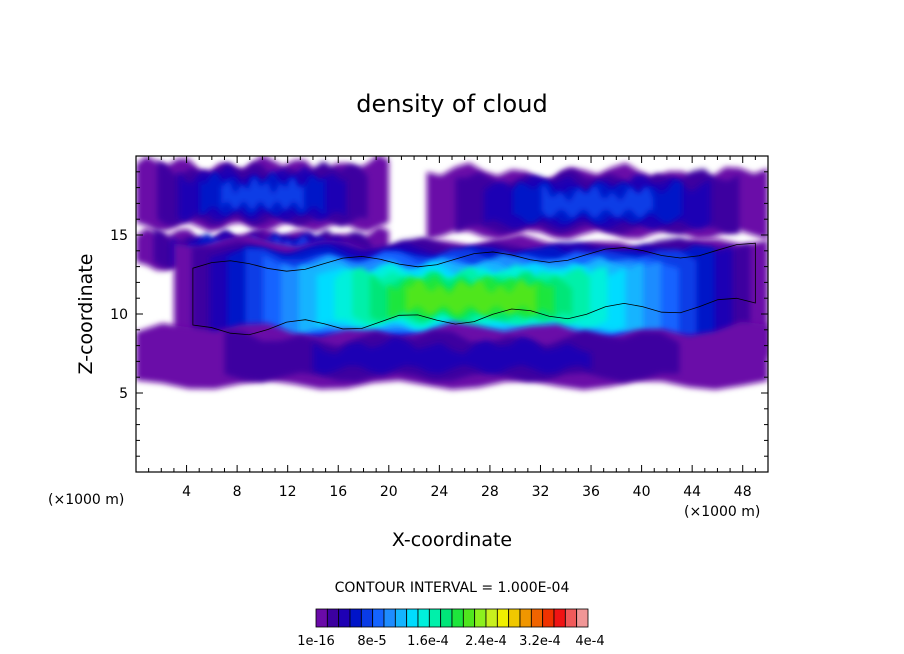 This screenshot has height=654, width=904. What do you see at coordinates (316, 641) in the screenshot?
I see `colorbar-tick-label: 1e-16` at bounding box center [316, 641].